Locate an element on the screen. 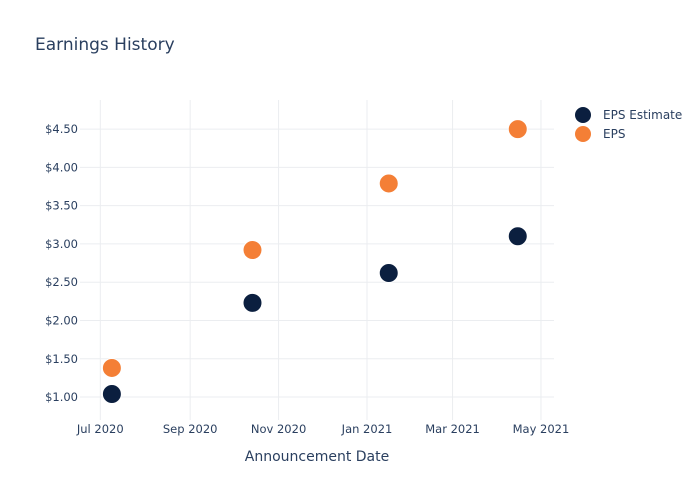 The image size is (700, 500). y-tick-label: $2.50 is located at coordinates (61, 282).